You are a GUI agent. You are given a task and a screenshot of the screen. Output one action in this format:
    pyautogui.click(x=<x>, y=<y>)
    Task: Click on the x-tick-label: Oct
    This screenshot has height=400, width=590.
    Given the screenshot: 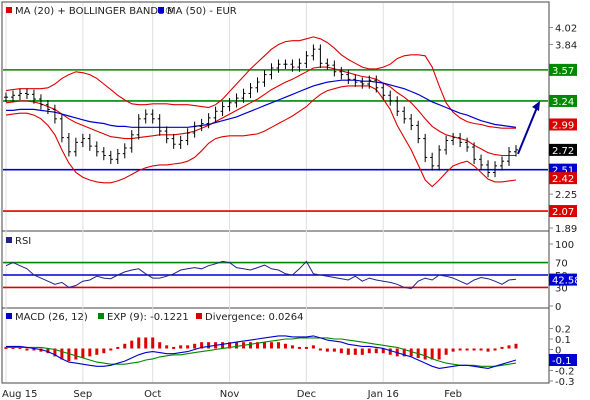 What is the action you would take?
    pyautogui.click(x=152, y=394)
    